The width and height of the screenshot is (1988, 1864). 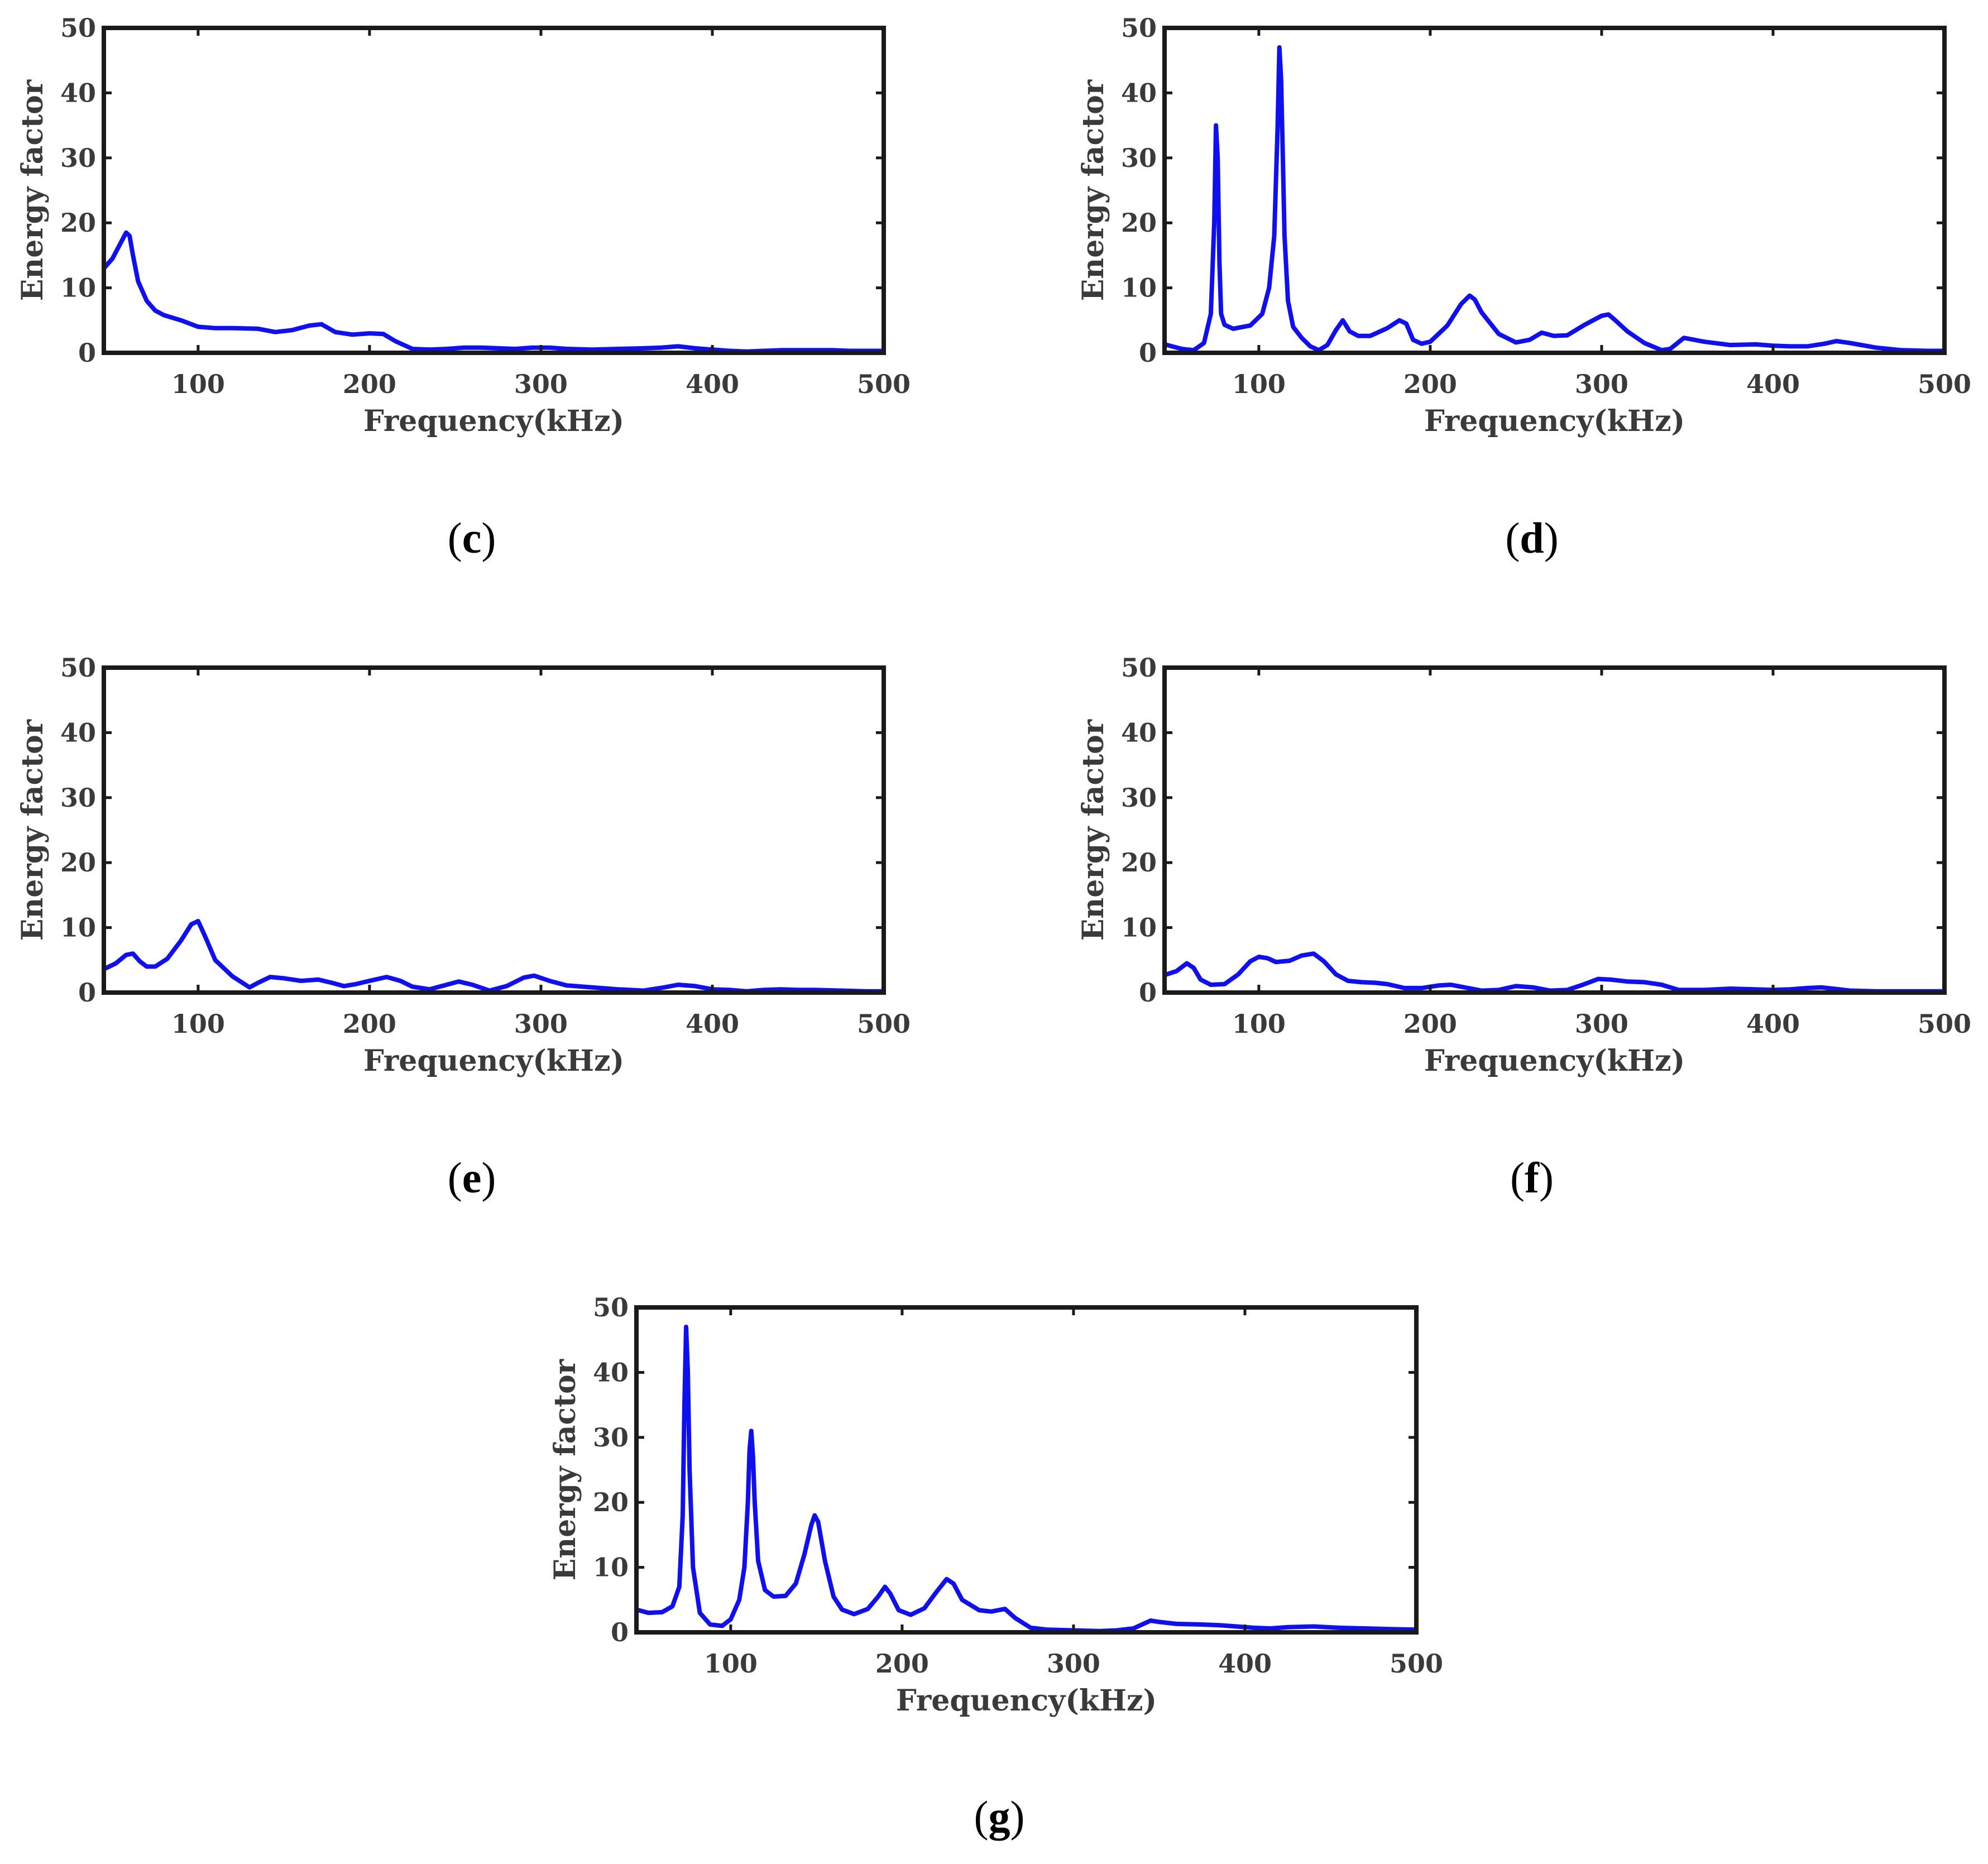 I want to click on plot-frame-g, so click(x=1026, y=1470).